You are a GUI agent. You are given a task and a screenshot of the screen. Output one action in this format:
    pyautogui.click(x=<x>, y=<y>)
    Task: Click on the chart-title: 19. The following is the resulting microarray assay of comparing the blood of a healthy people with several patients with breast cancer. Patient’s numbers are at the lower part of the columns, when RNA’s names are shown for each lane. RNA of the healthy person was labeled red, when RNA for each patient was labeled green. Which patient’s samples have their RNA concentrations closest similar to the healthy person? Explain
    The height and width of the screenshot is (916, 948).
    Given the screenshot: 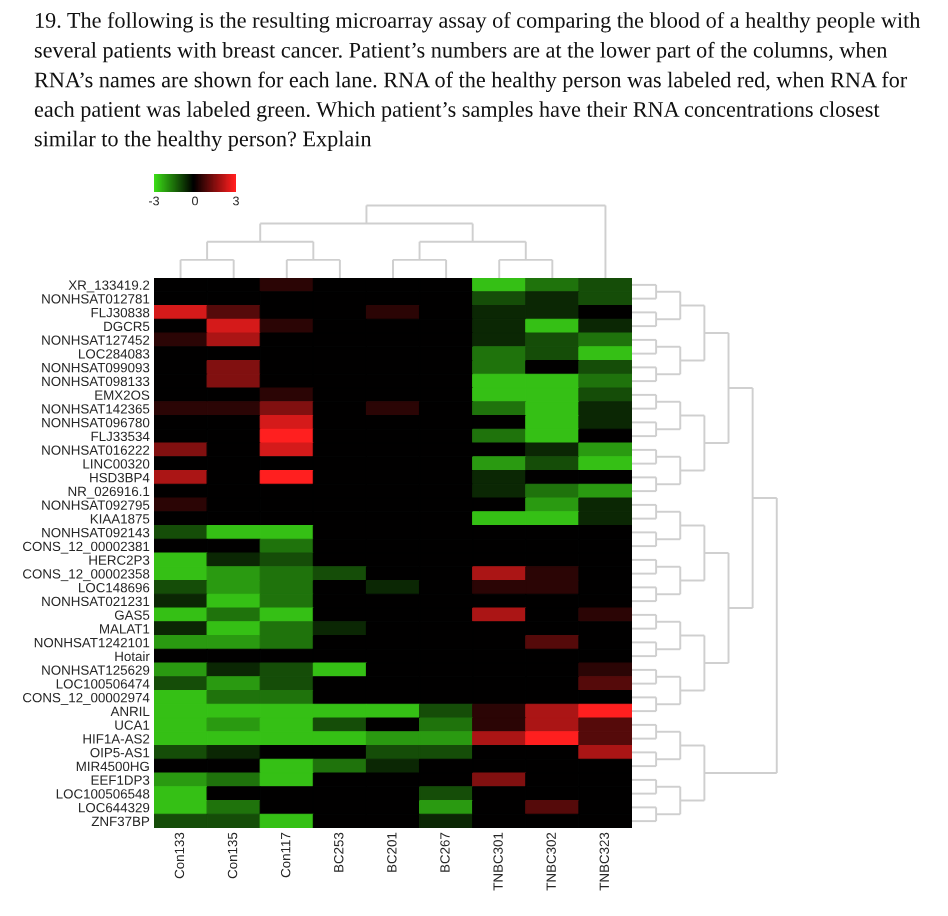 What is the action you would take?
    pyautogui.click(x=477, y=81)
    